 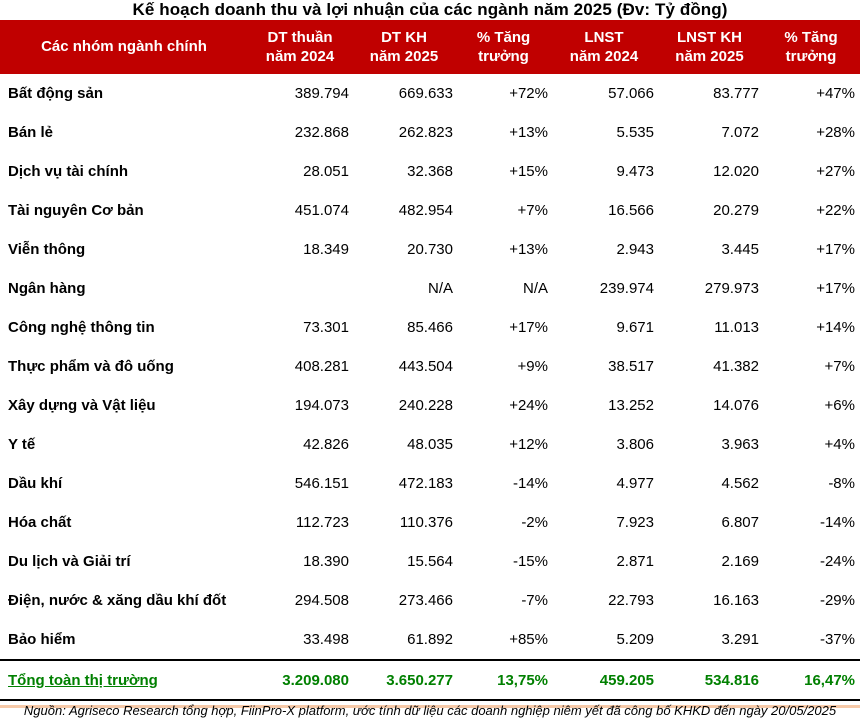 I want to click on total-value-cell: 459.205, so click(x=604, y=680).